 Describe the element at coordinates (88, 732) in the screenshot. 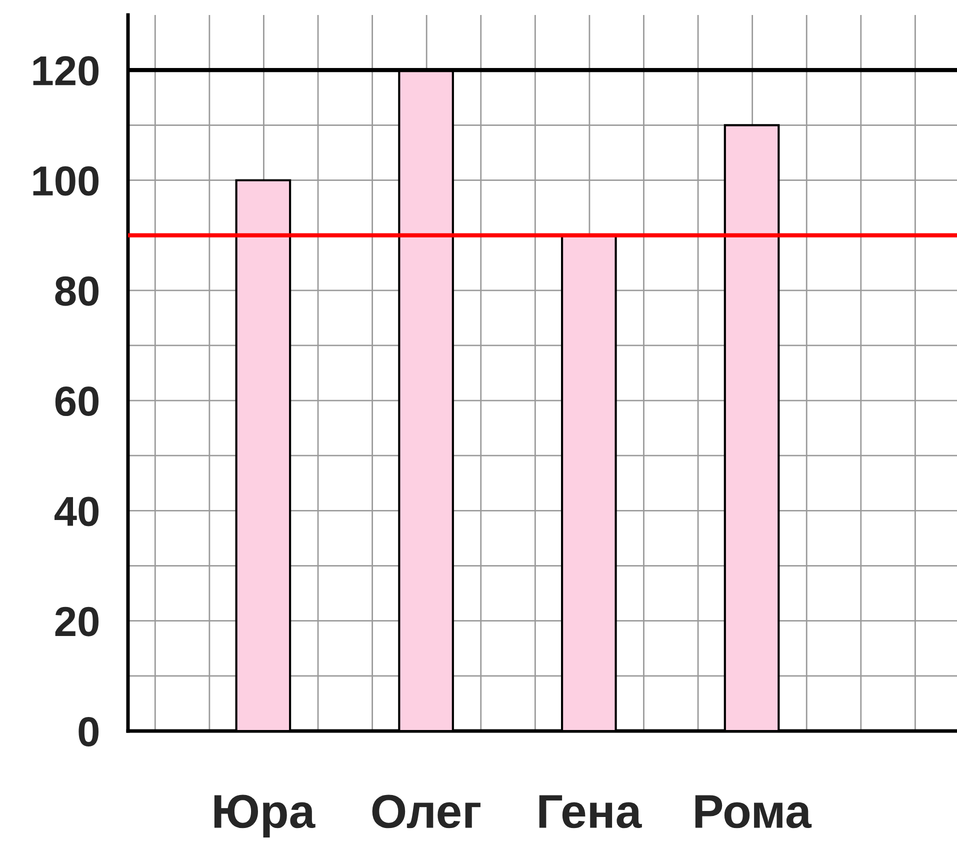

I see `y-tick-label: 0` at that location.